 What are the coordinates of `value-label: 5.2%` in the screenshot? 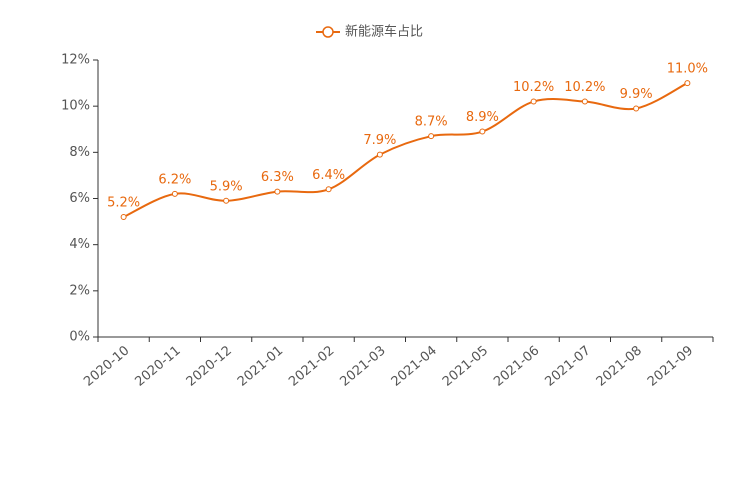 It's located at (123, 202).